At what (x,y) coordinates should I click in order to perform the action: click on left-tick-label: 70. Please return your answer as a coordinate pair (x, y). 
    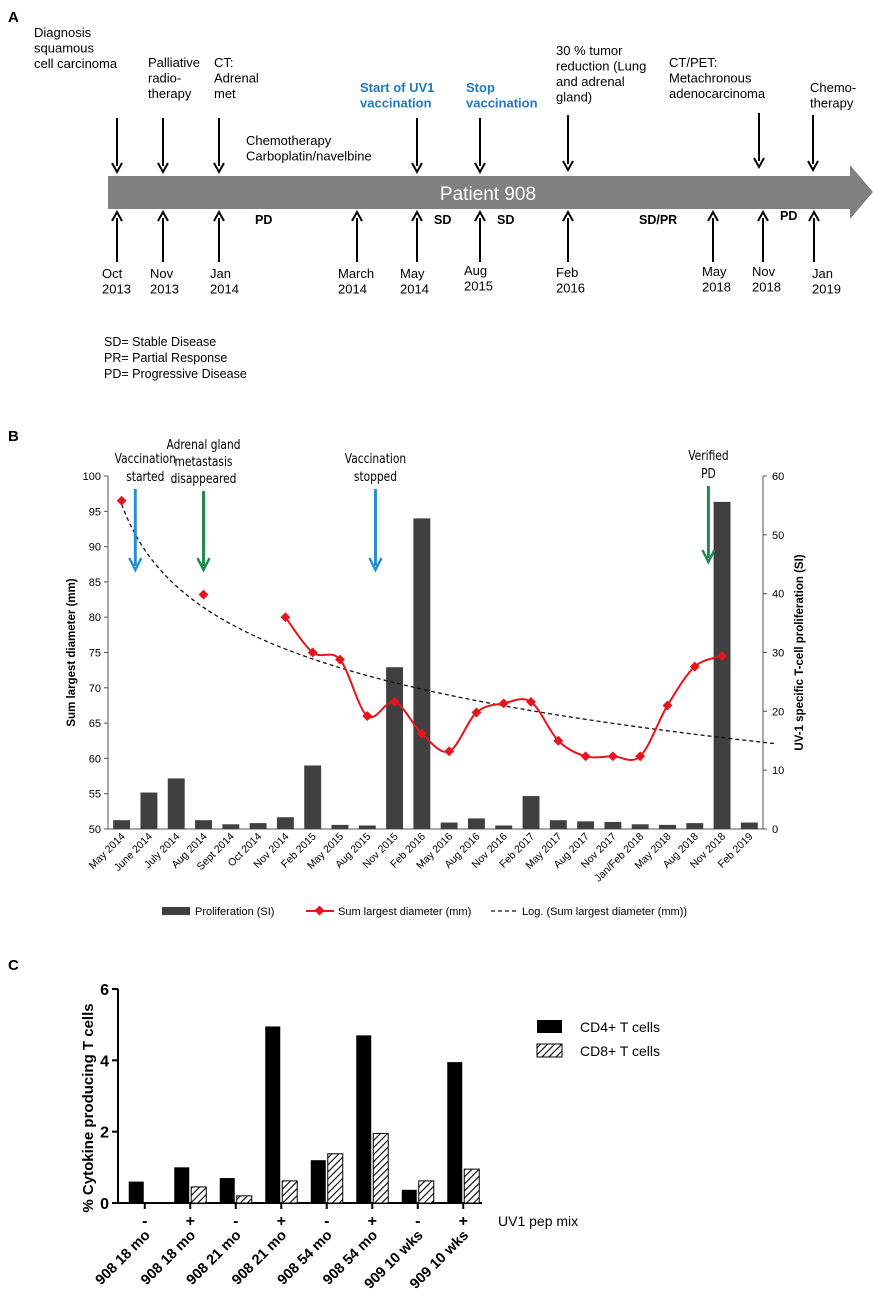
    Looking at the image, I should click on (95, 689).